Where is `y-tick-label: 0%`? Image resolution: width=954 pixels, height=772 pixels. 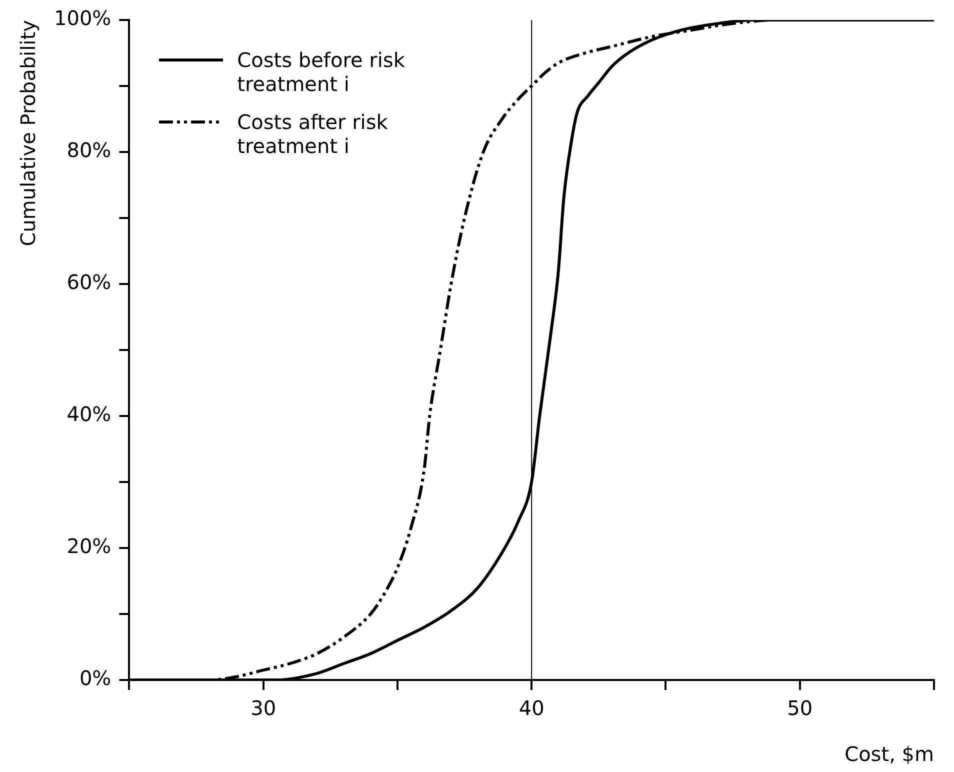 y-tick-label: 0% is located at coordinates (95, 678).